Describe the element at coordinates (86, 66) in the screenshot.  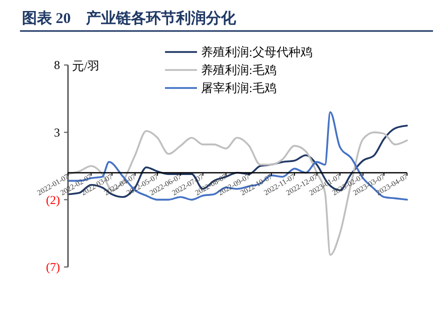
I see `y-axis-title: 元/羽` at that location.